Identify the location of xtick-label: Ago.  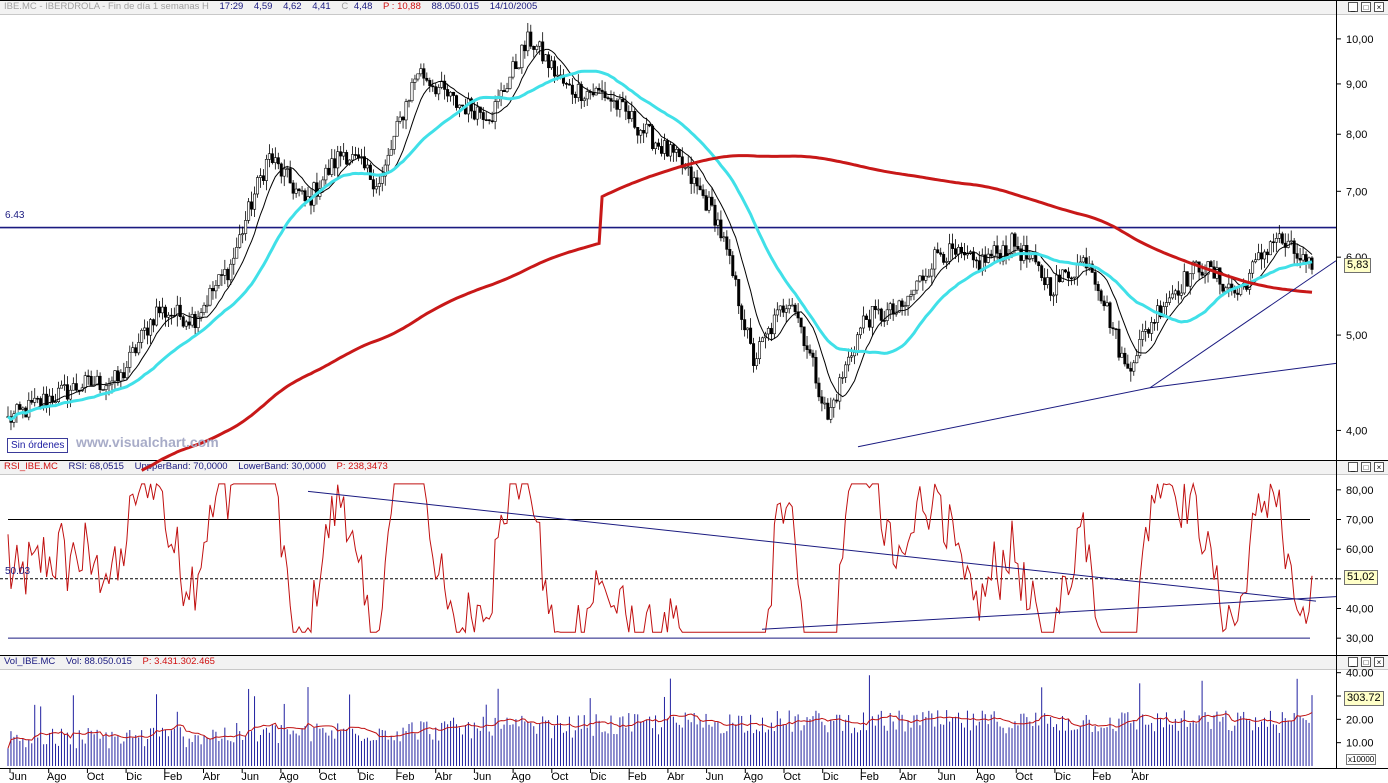
(521, 777).